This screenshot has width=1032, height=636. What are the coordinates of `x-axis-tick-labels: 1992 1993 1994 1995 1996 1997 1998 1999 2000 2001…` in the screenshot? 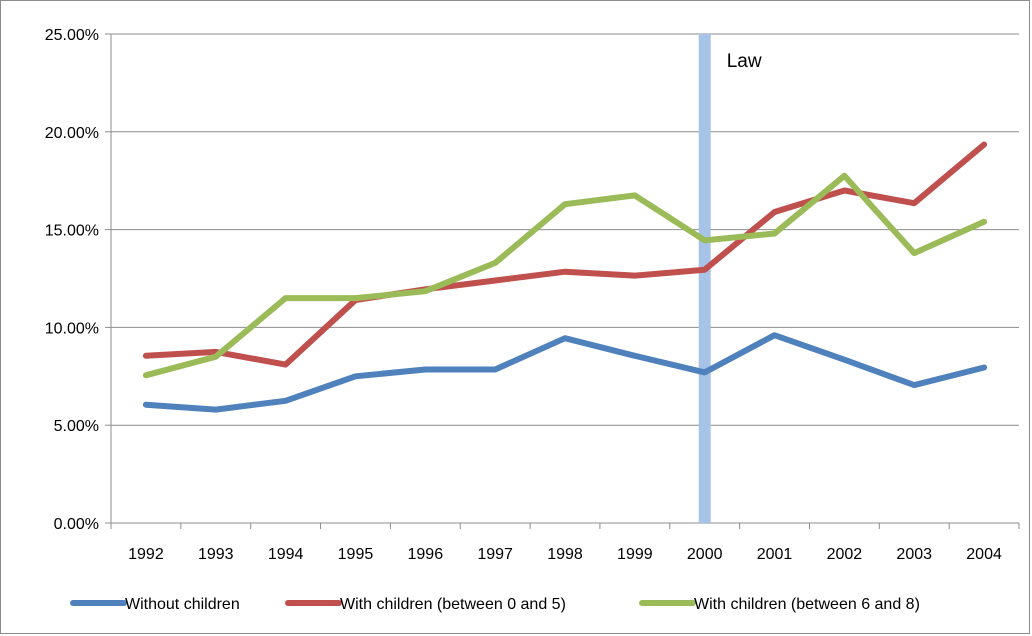 It's located at (565, 554).